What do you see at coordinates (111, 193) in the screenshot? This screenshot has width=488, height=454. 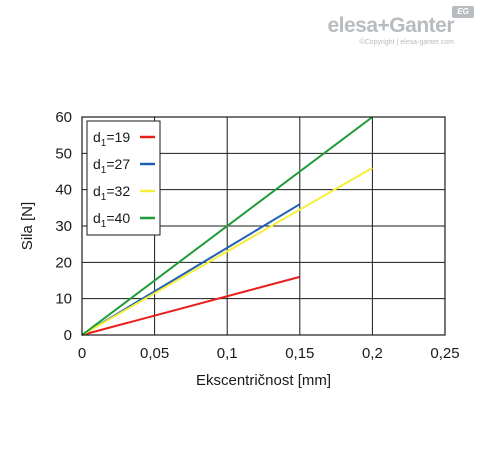 I see `legend-label: d1=32` at bounding box center [111, 193].